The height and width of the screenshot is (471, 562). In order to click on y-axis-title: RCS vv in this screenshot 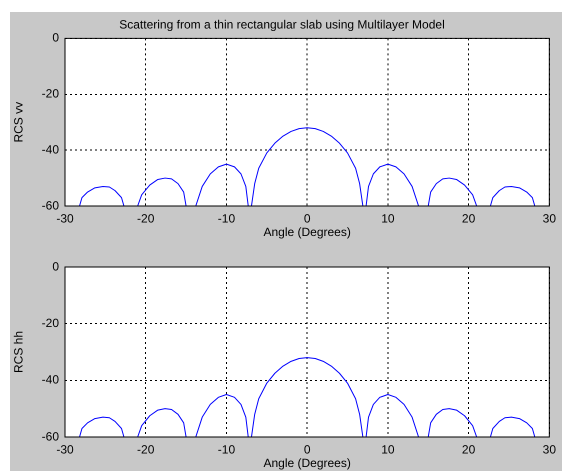, I will do `click(19, 122)`.